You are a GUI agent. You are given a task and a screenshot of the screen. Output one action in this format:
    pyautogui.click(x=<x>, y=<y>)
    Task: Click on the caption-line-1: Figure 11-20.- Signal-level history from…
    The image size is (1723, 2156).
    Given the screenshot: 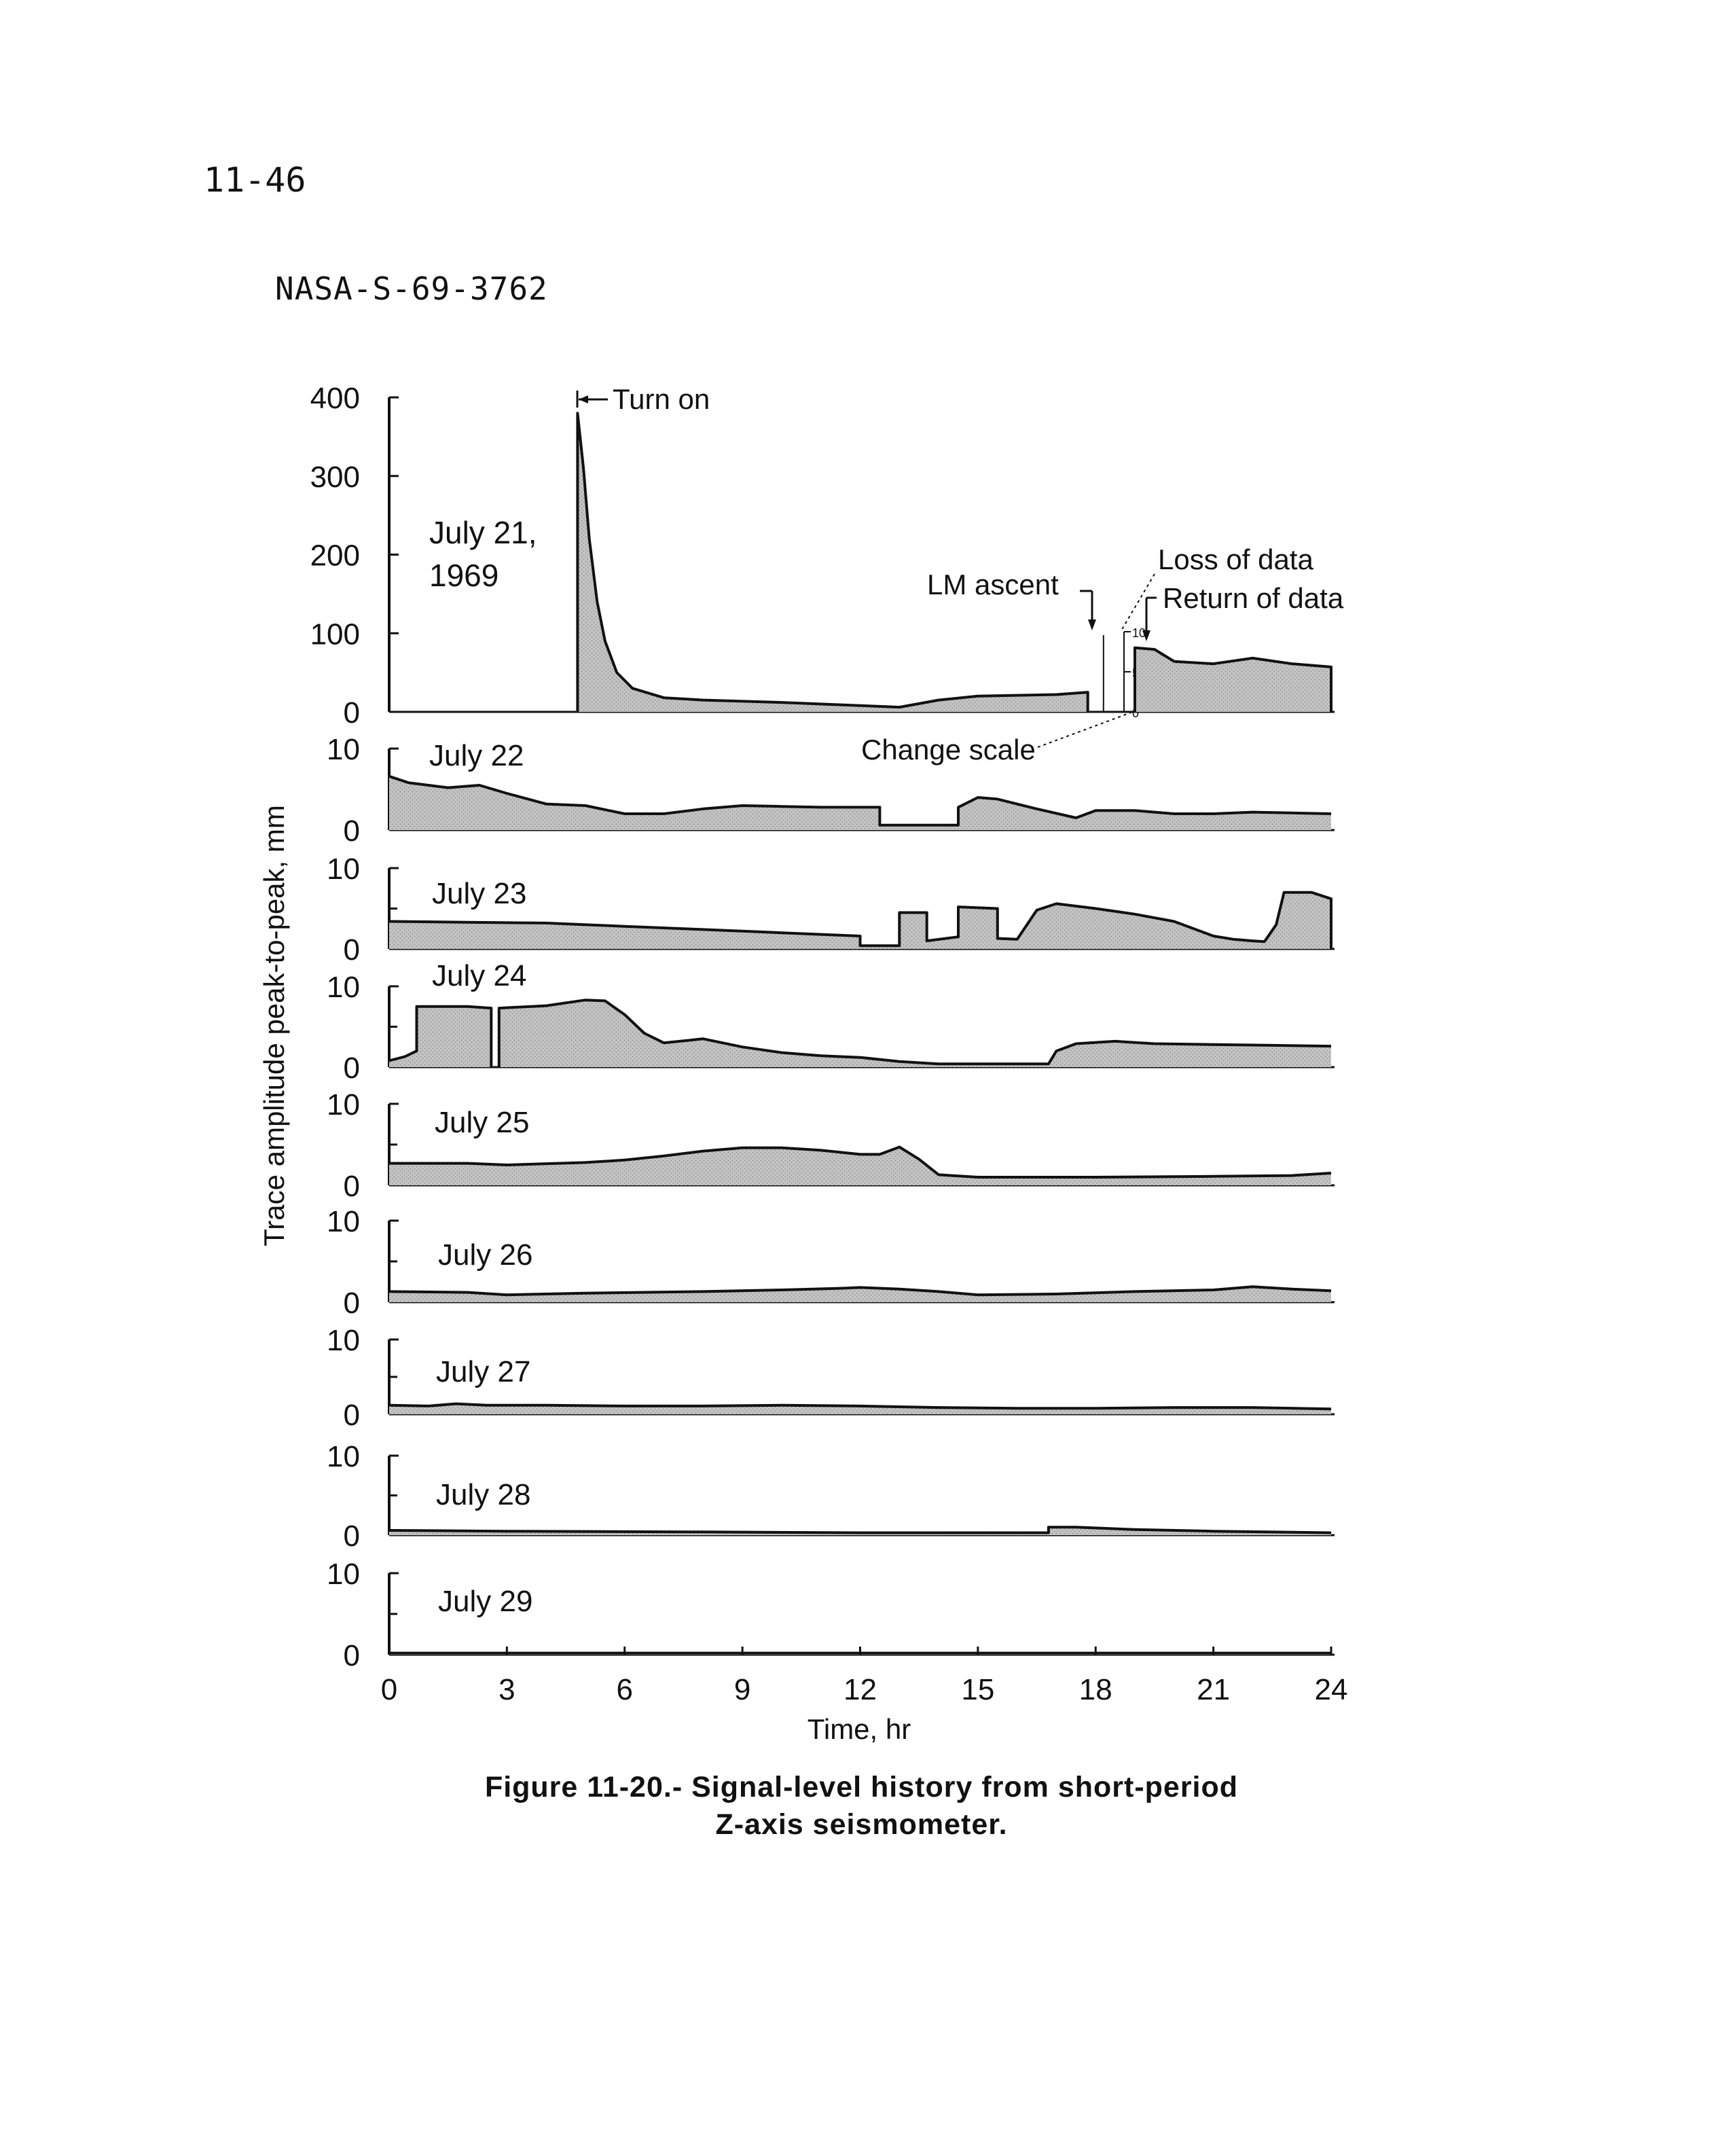 What is the action you would take?
    pyautogui.click(x=861, y=1787)
    